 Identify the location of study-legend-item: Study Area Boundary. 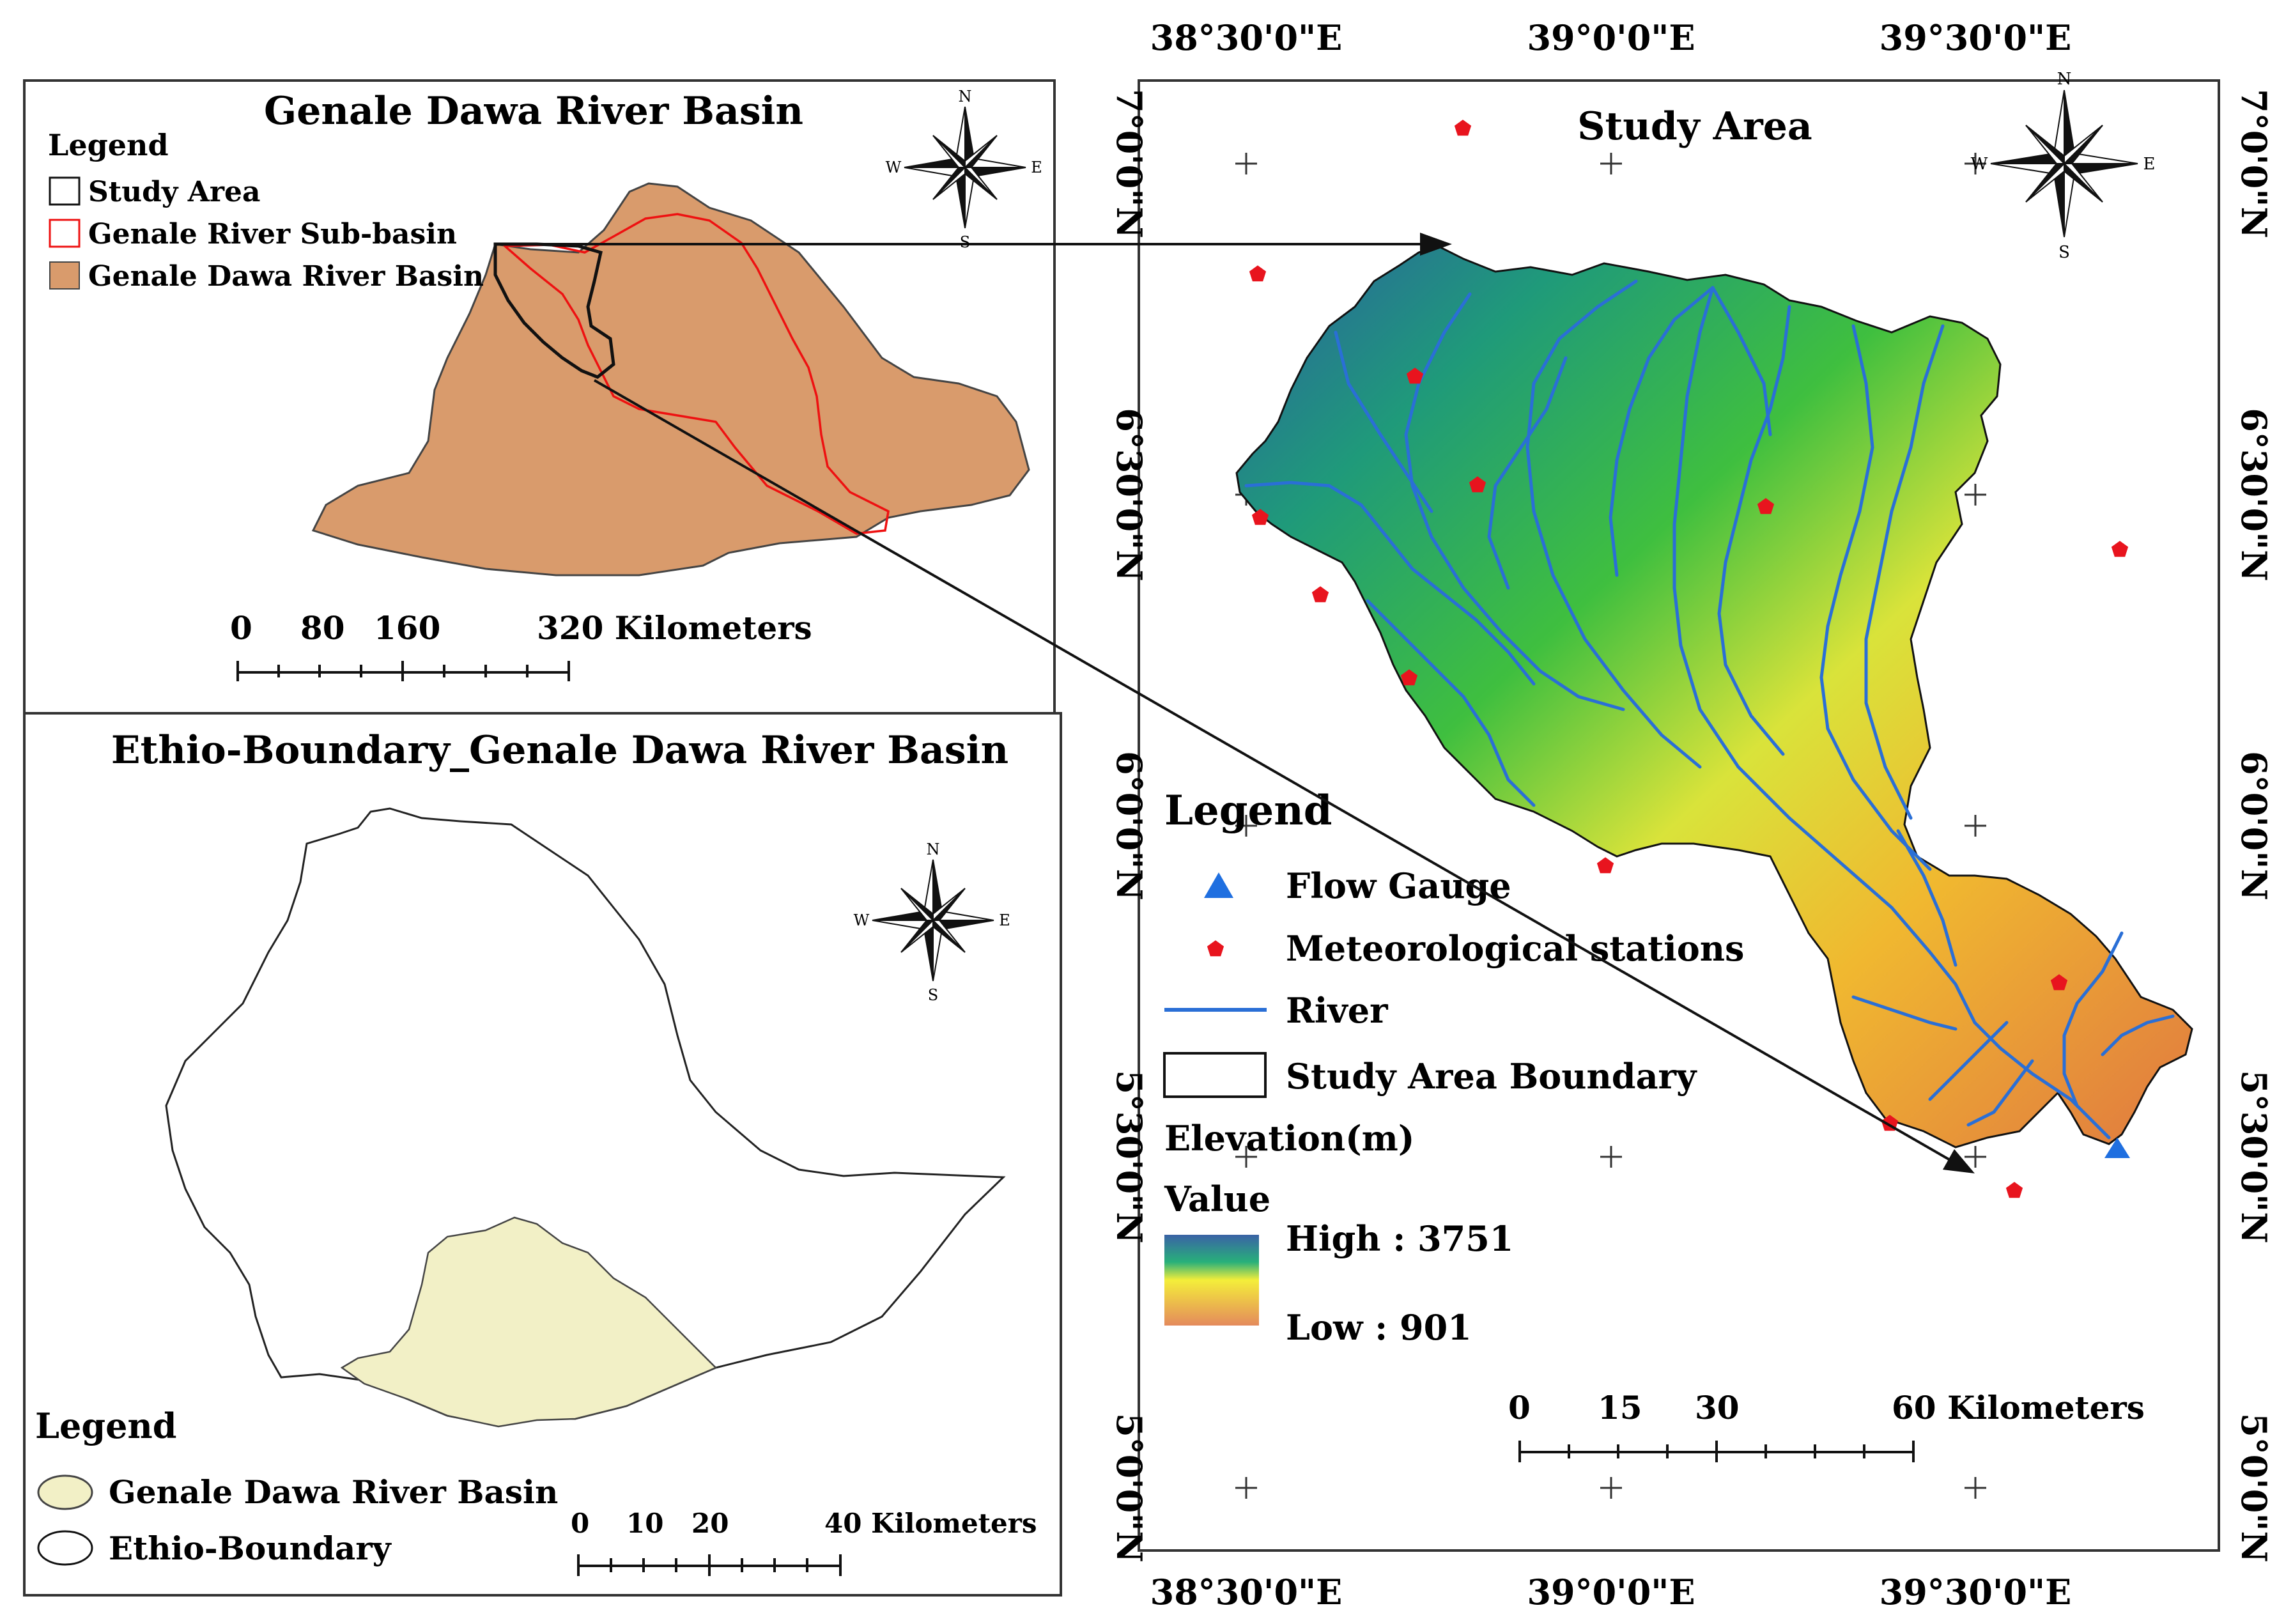
(1491, 1076).